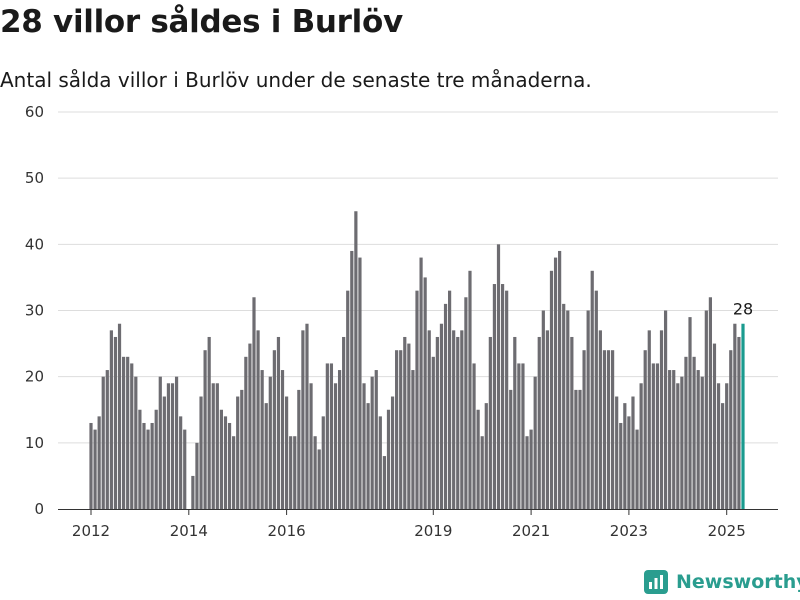 The height and width of the screenshot is (600, 800). Describe the element at coordinates (189, 531) in the screenshot. I see `x-tick-label: 2014` at that location.